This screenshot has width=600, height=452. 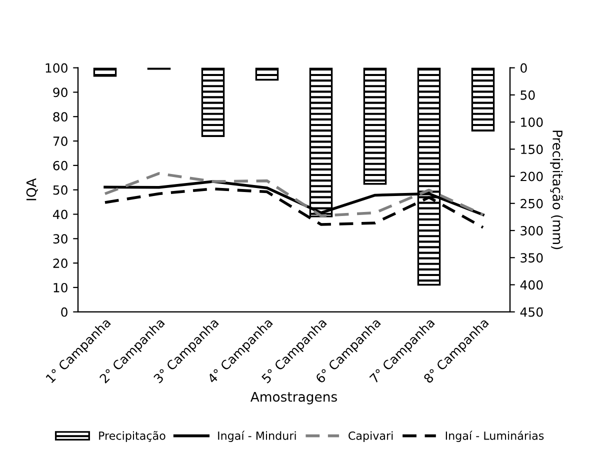 What do you see at coordinates (523, 68) in the screenshot?
I see `y2-tick-label: 0` at bounding box center [523, 68].